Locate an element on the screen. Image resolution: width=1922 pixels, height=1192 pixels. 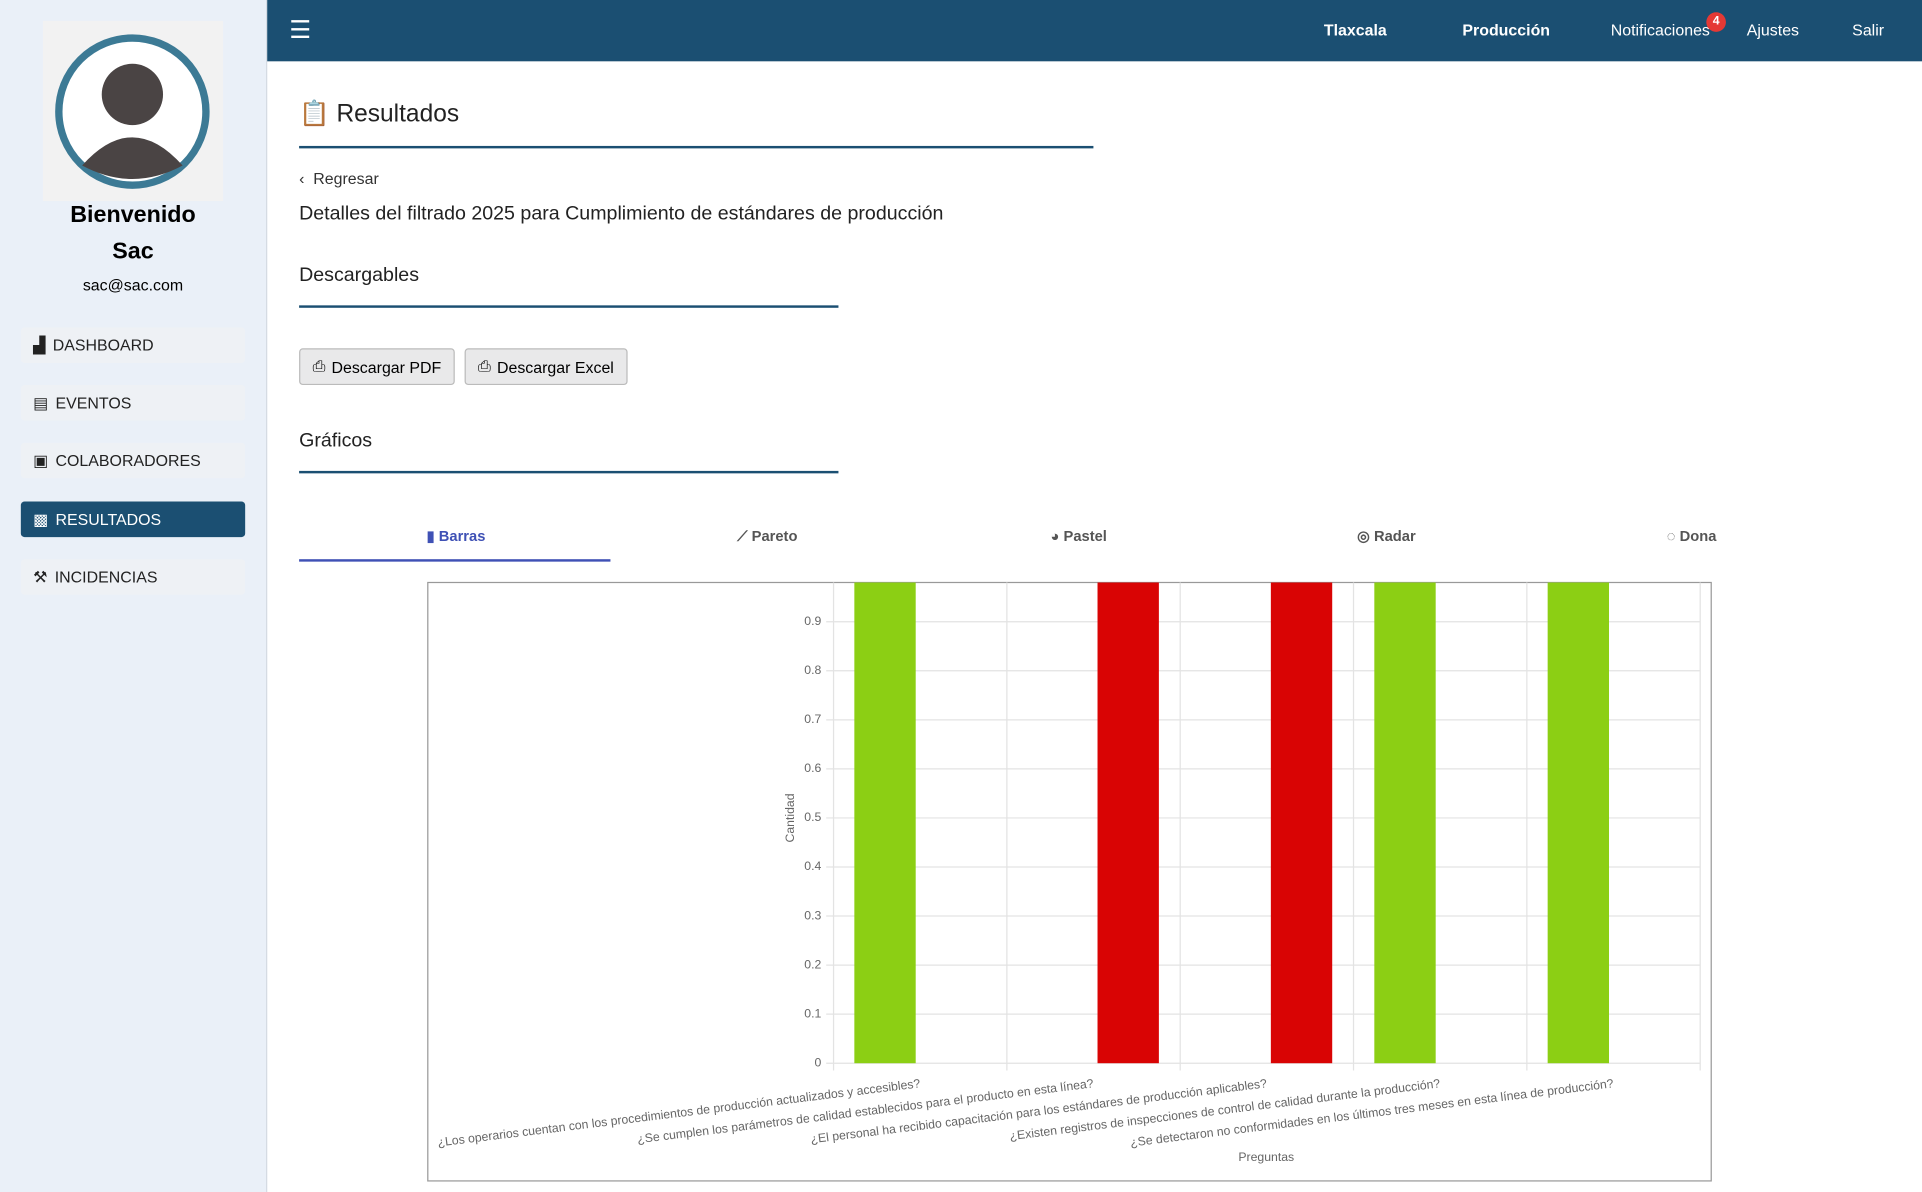
button-label: Descargar PDF is located at coordinates (386, 366).